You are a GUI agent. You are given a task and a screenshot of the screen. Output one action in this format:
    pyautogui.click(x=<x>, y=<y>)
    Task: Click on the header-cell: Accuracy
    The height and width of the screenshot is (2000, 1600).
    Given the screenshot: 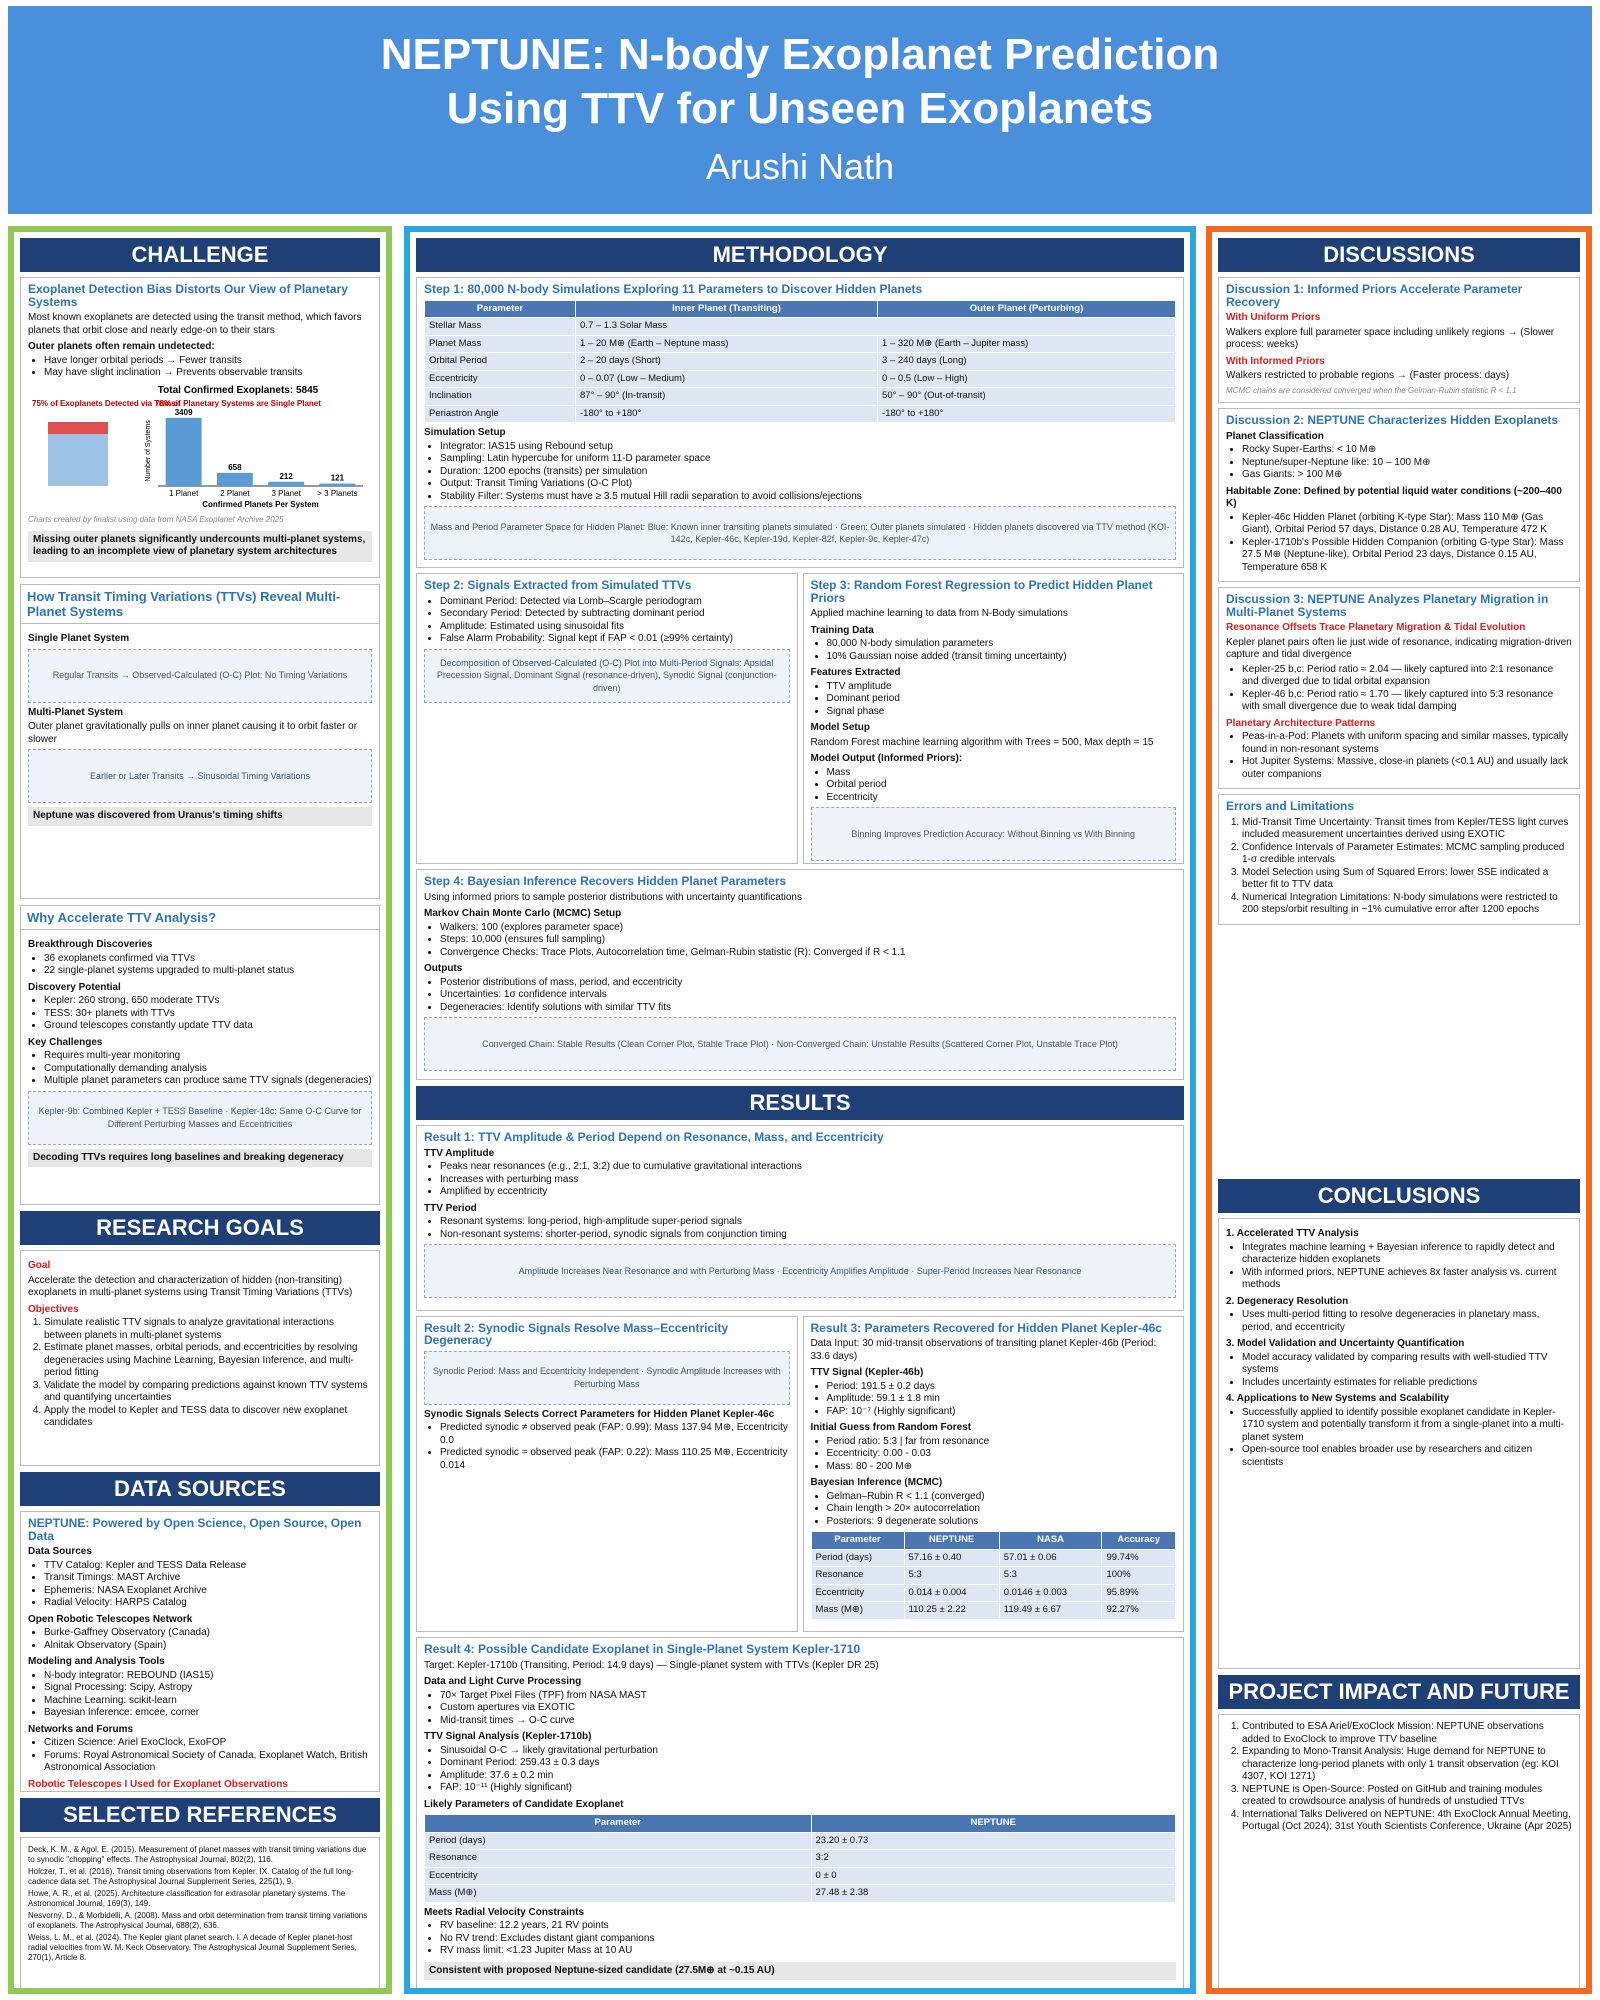 What is the action you would take?
    pyautogui.click(x=1138, y=1540)
    